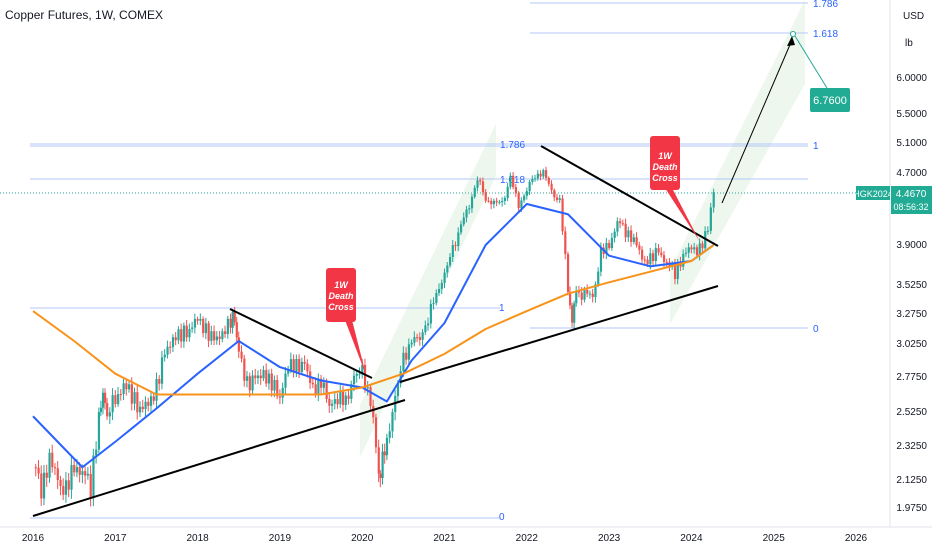 This screenshot has width=932, height=550. I want to click on year-tick-label: 2019, so click(280, 538).